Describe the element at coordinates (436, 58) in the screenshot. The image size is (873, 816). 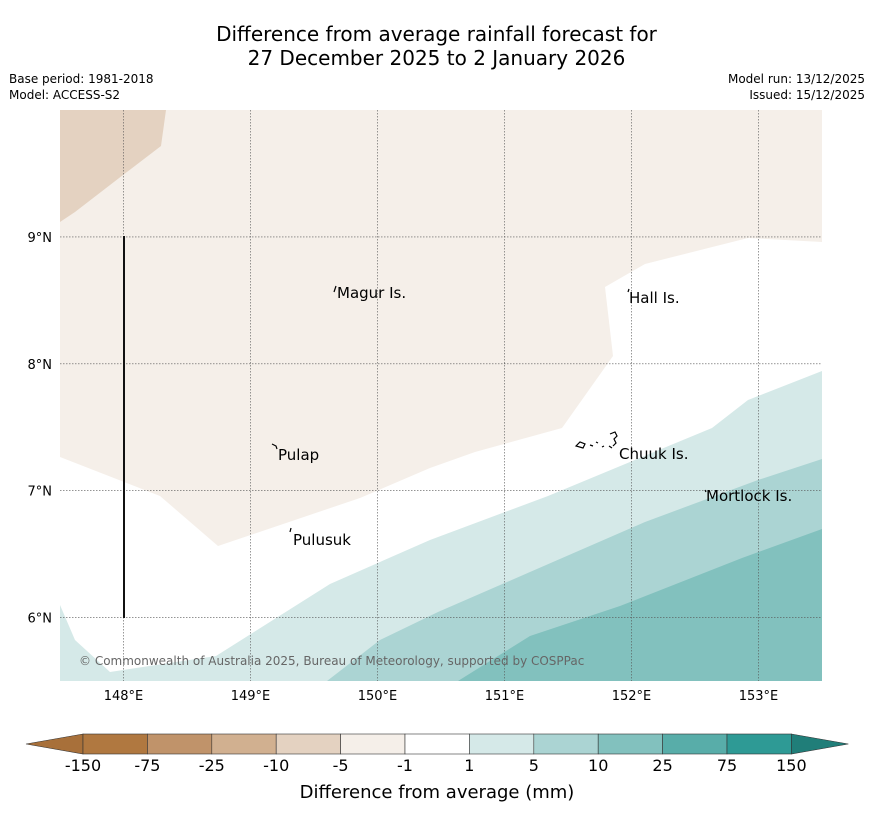
I see `title-line-2: 27 December 2025 to 2 January 2026` at that location.